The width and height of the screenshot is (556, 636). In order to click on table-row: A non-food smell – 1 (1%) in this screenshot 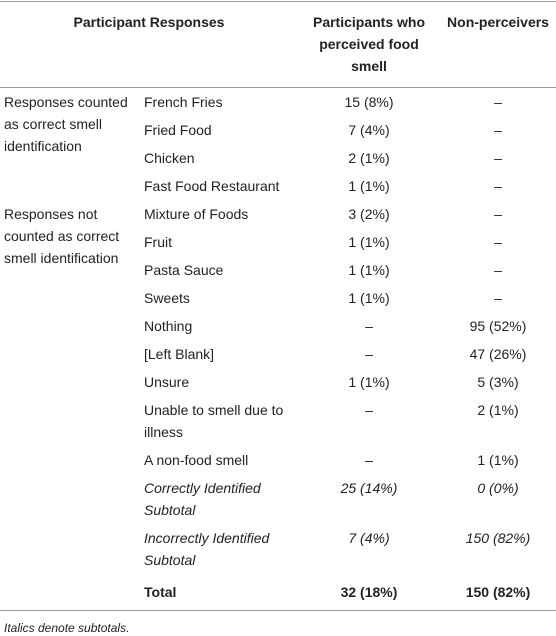, I will do `click(278, 460)`.